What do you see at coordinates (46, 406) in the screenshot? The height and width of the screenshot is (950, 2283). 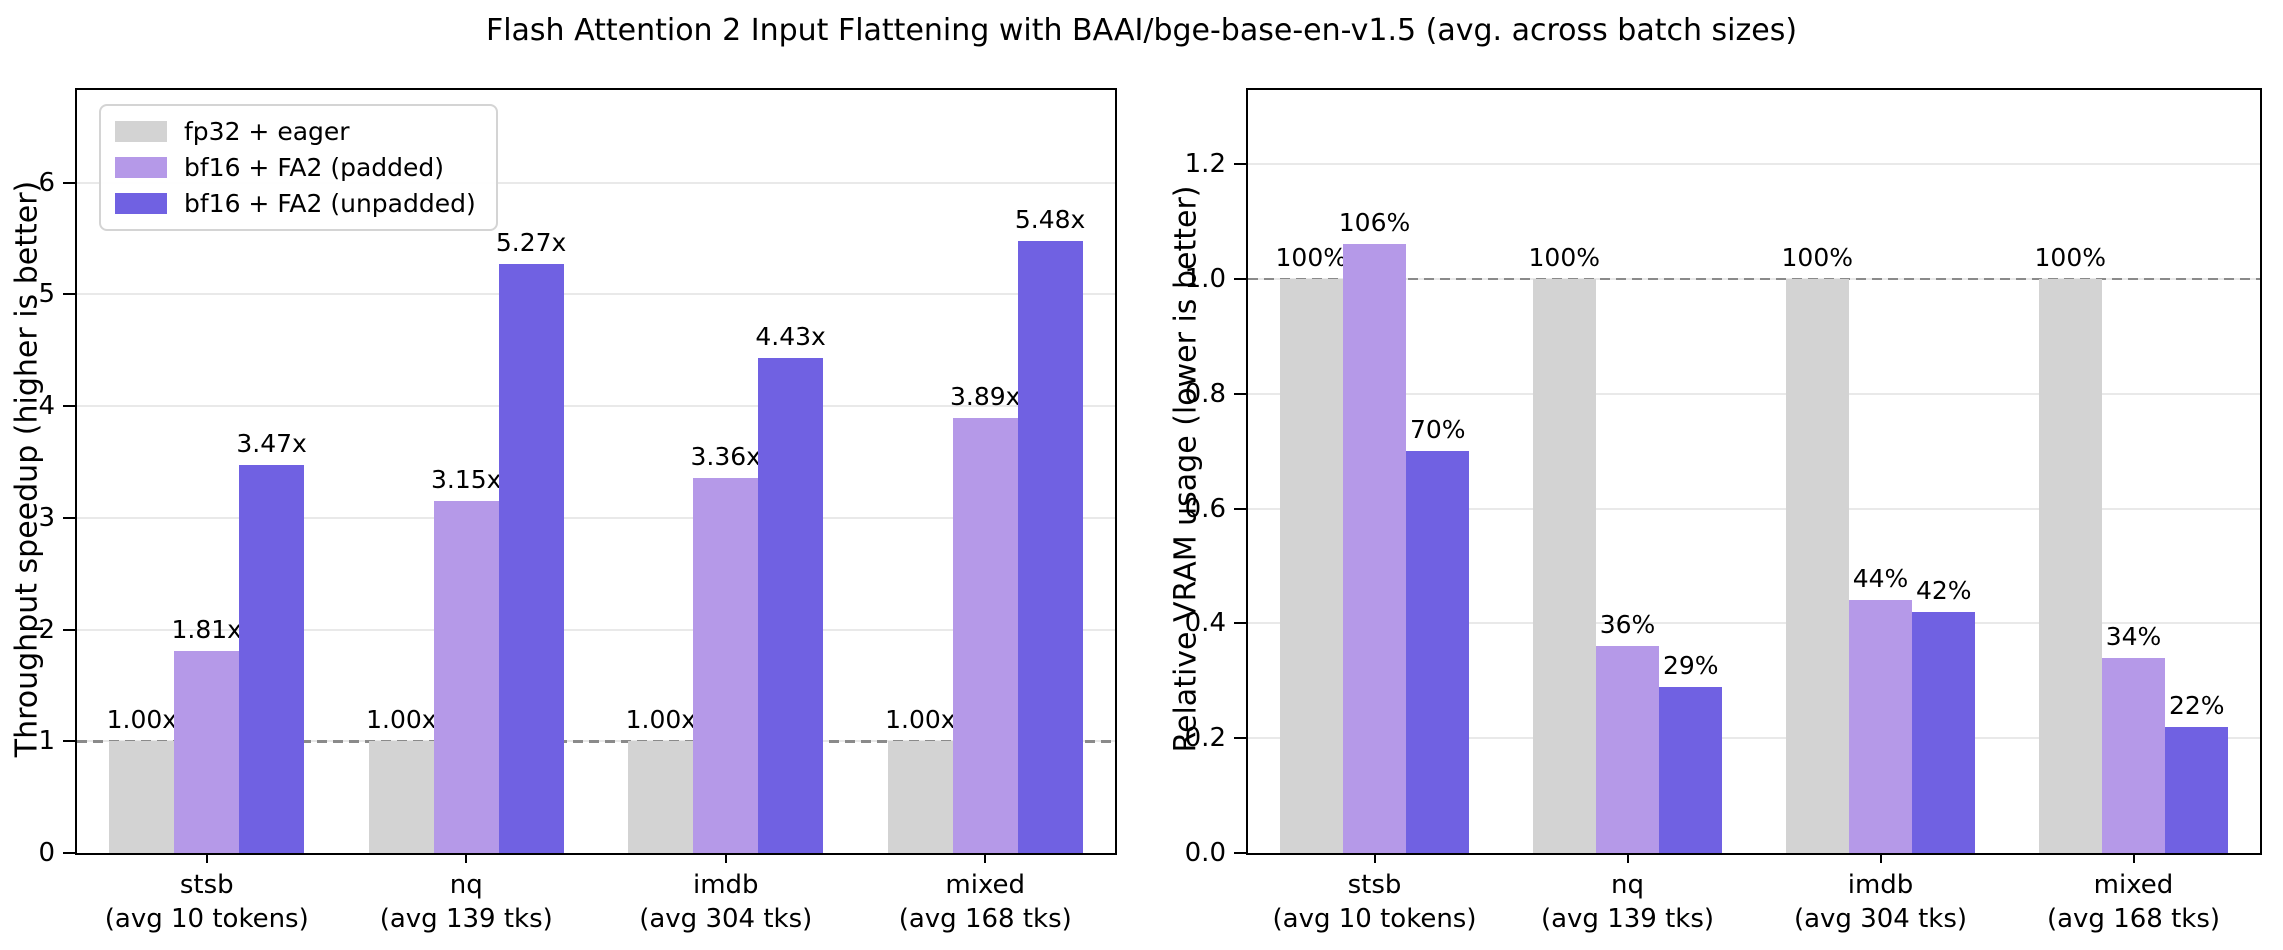 I see `y-tick-label: 4` at bounding box center [46, 406].